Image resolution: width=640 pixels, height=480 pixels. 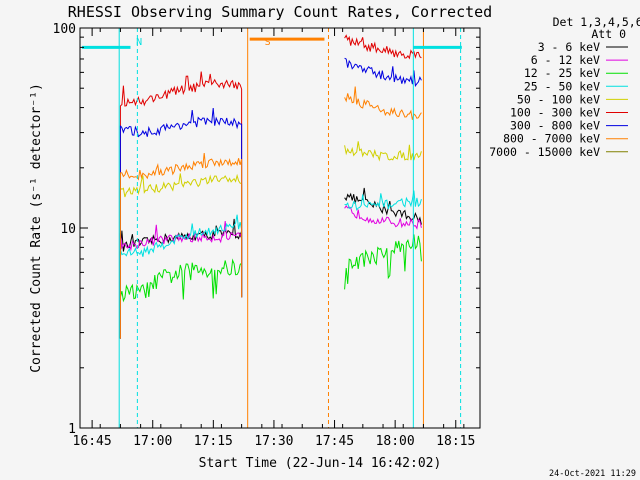 I want to click on legend-label: 300 - 800 keV, so click(x=555, y=126).